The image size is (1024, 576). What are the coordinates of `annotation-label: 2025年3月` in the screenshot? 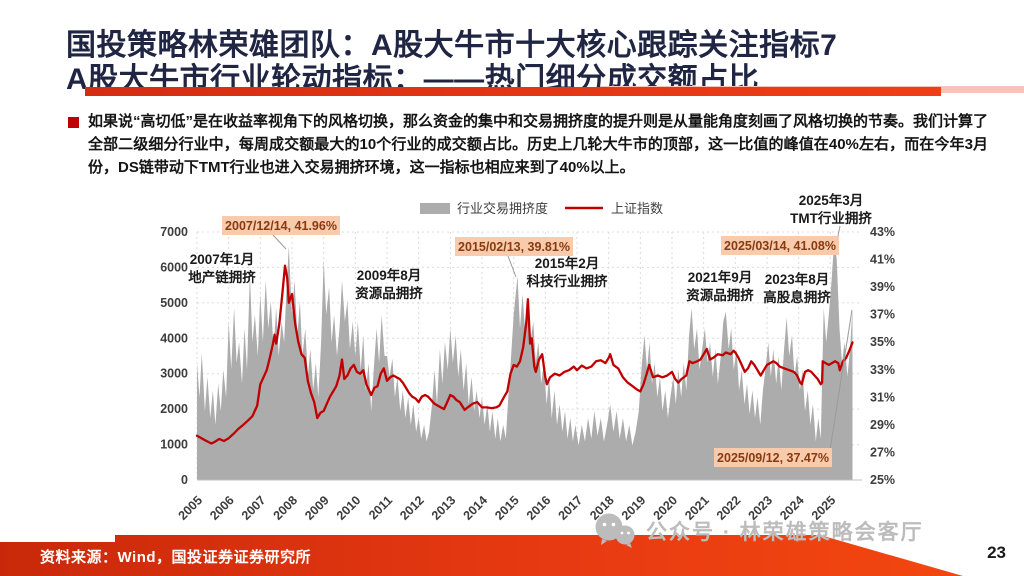 It's located at (831, 200).